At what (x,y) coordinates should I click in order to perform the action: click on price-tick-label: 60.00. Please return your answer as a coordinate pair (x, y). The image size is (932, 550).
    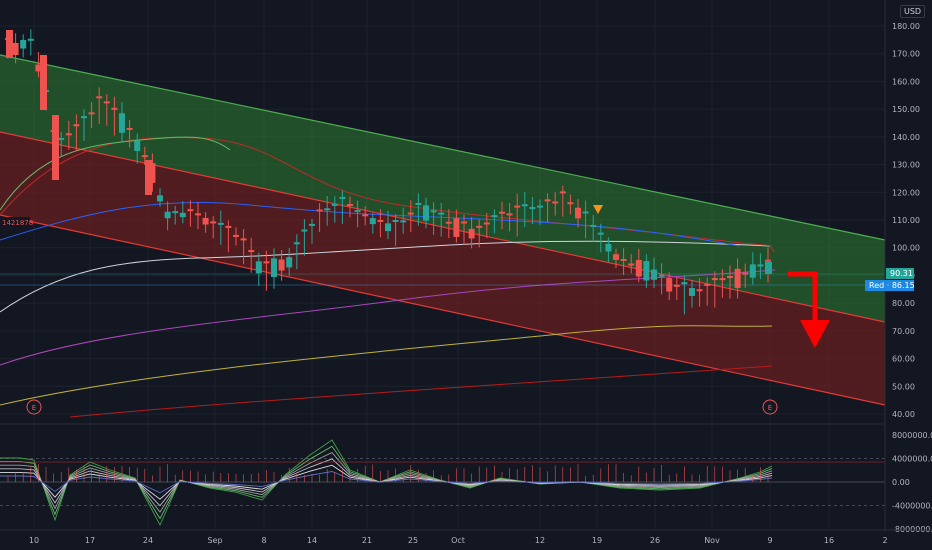
    Looking at the image, I should click on (903, 359).